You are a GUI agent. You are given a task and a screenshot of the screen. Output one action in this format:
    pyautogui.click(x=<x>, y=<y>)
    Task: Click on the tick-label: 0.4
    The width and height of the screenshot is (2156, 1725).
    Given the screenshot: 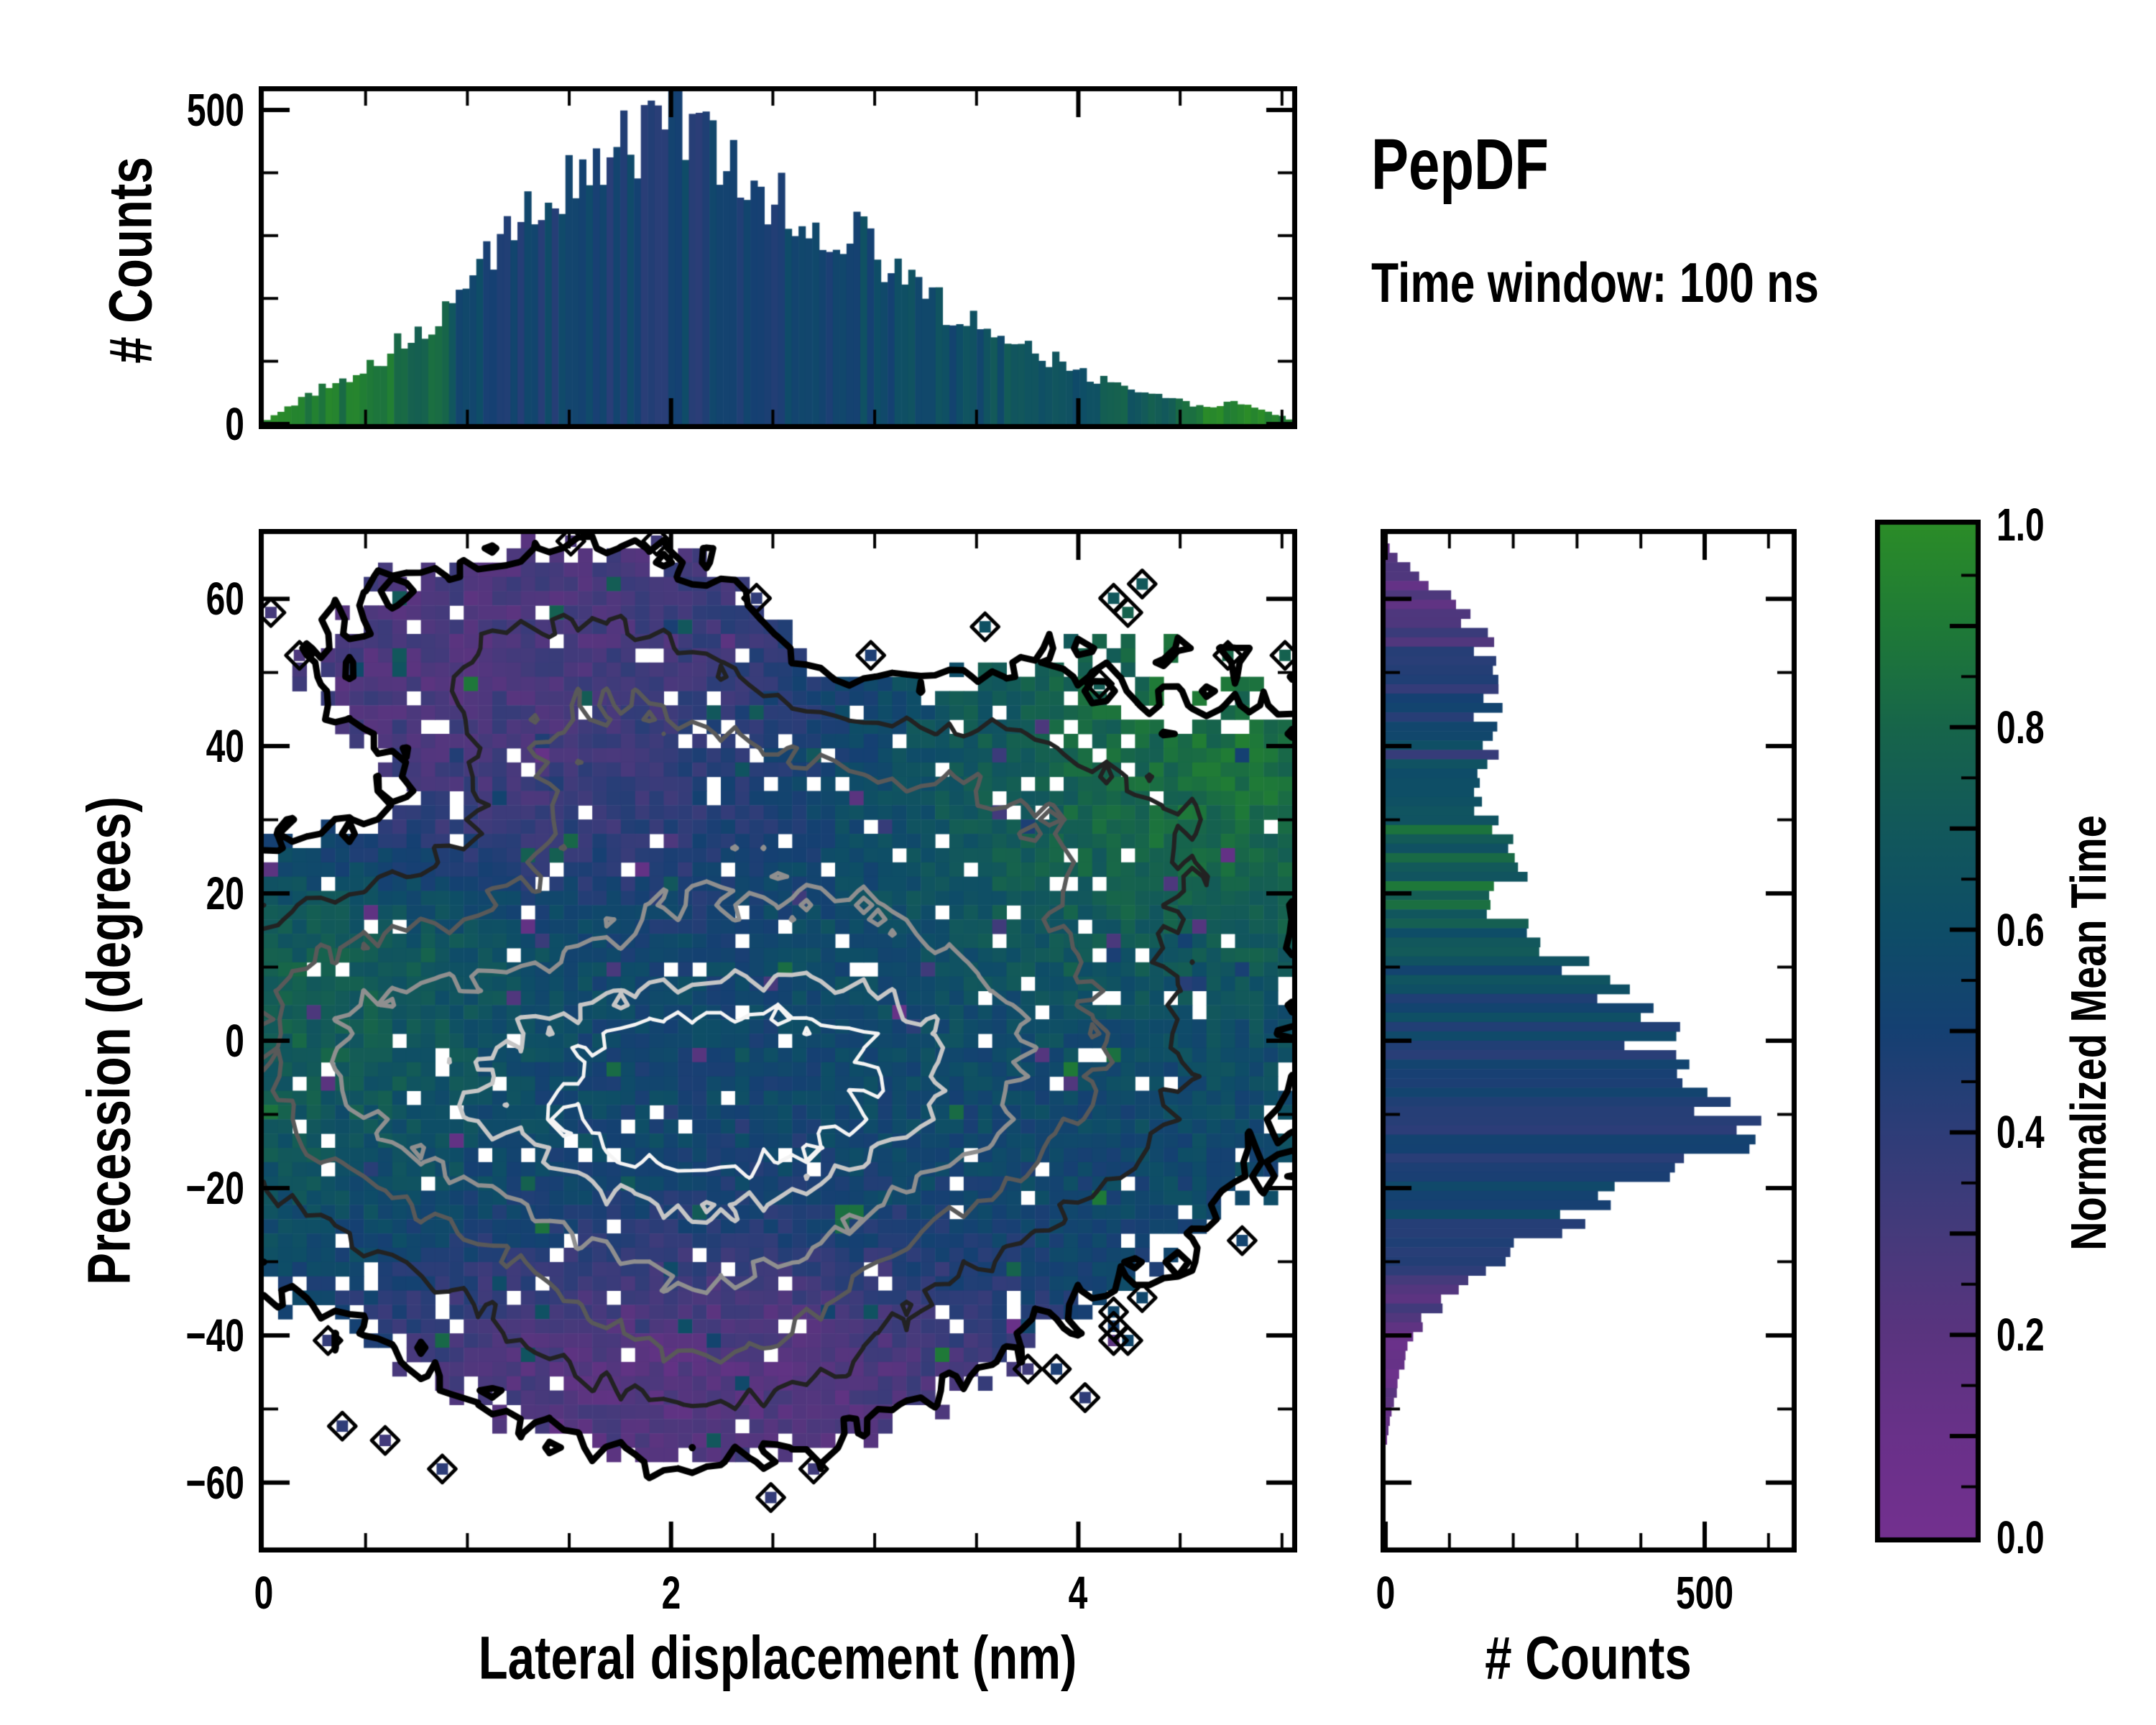 What is the action you would take?
    pyautogui.click(x=2020, y=1132)
    